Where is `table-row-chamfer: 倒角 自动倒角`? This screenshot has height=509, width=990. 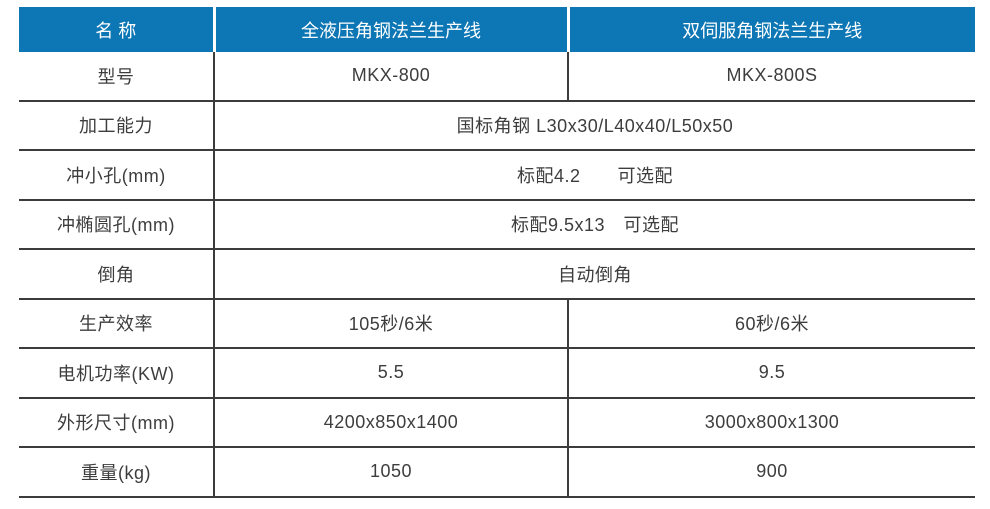 table-row-chamfer: 倒角 自动倒角 is located at coordinates (497, 274).